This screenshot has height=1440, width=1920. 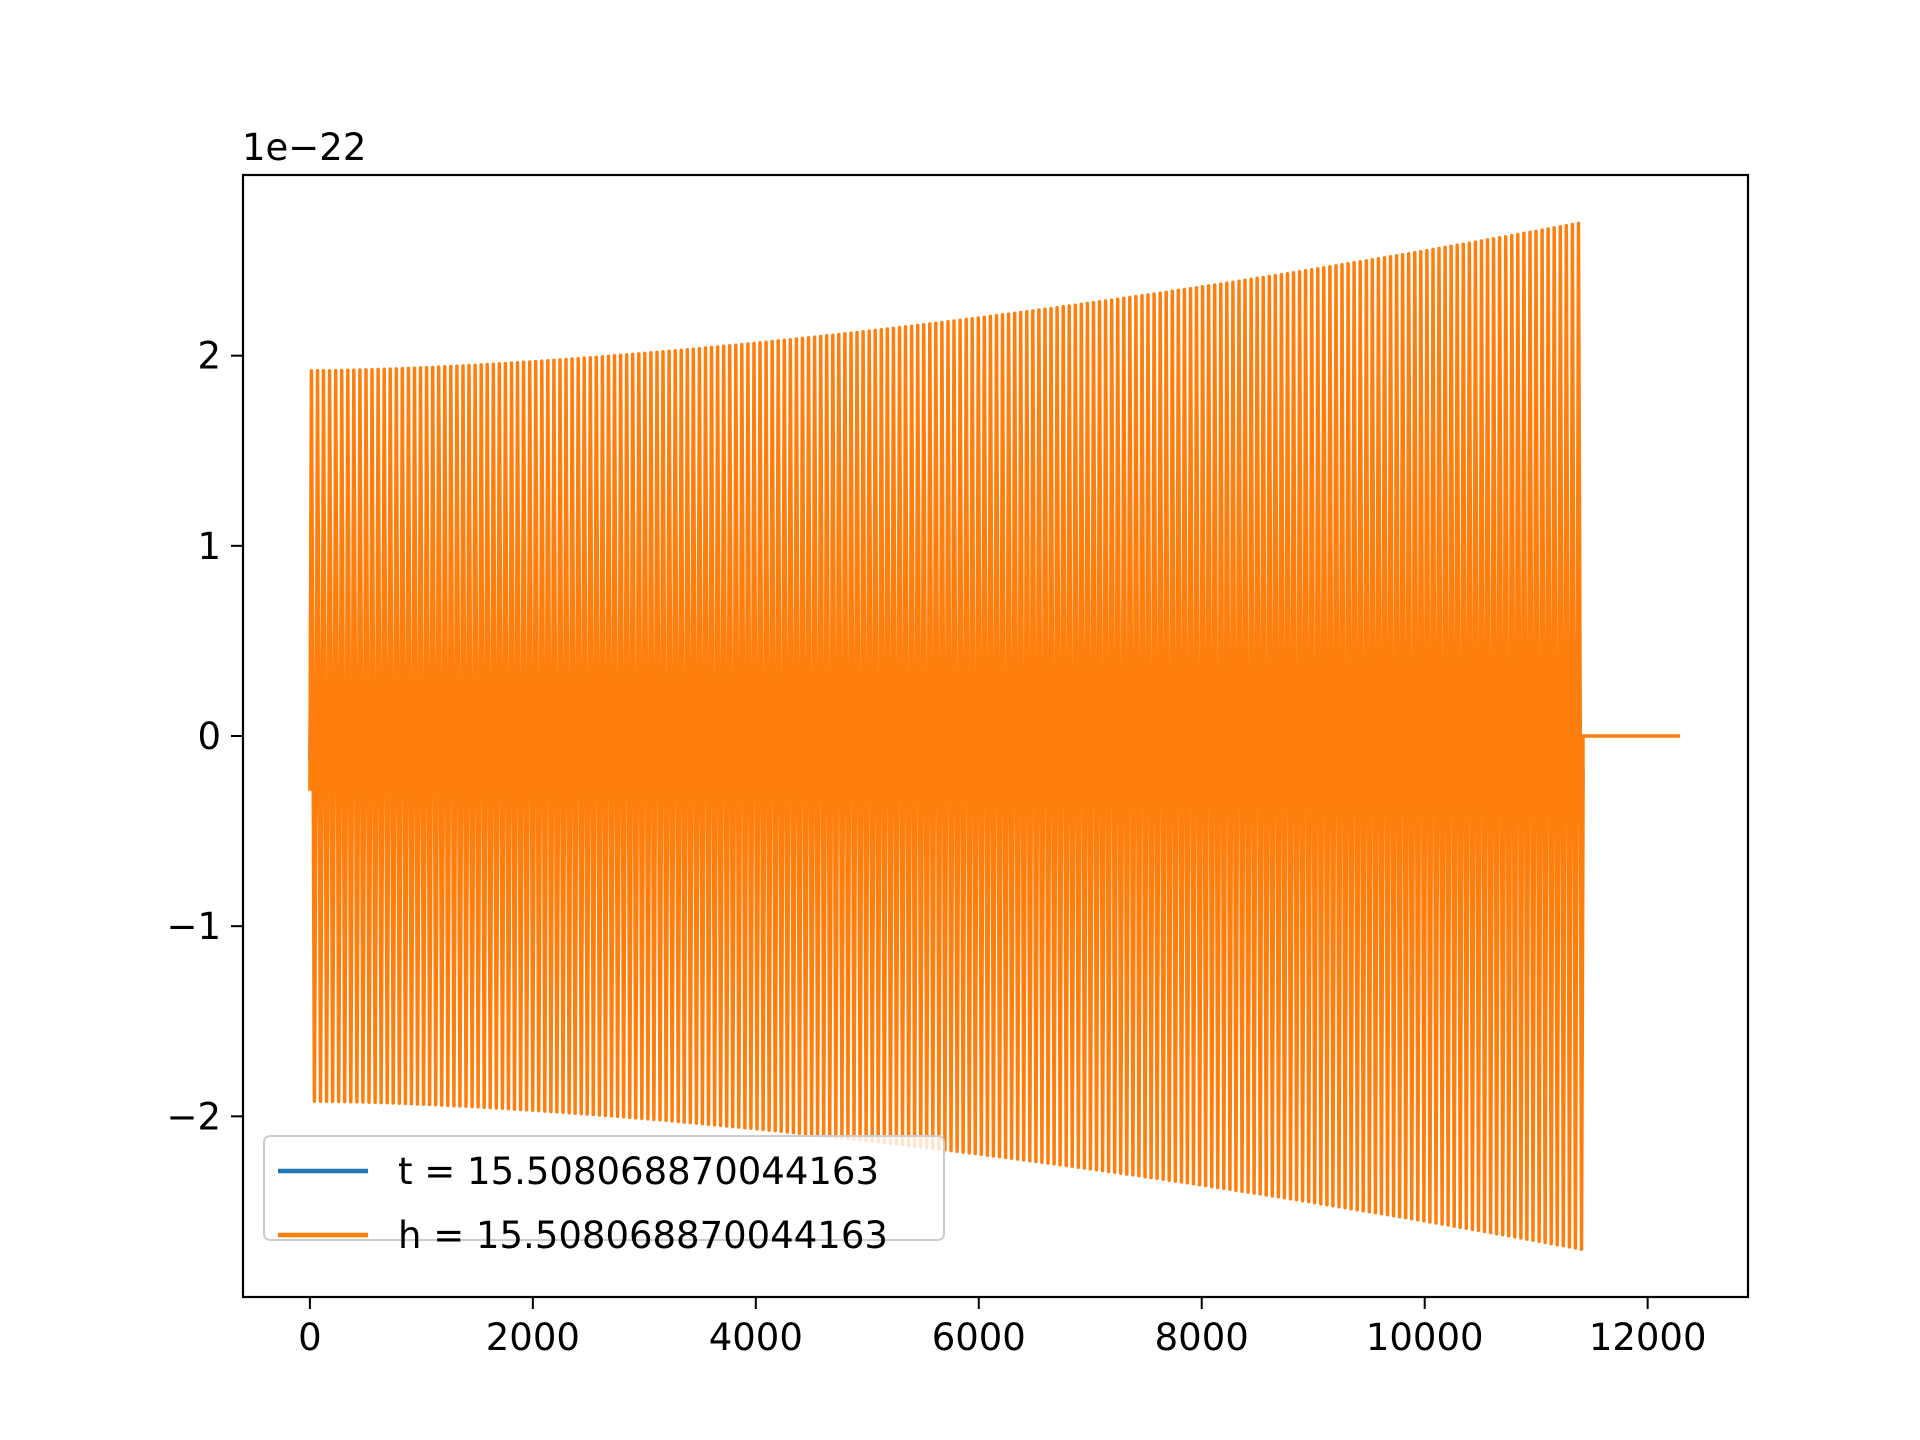 What do you see at coordinates (310, 1337) in the screenshot?
I see `x-tick-label: 0` at bounding box center [310, 1337].